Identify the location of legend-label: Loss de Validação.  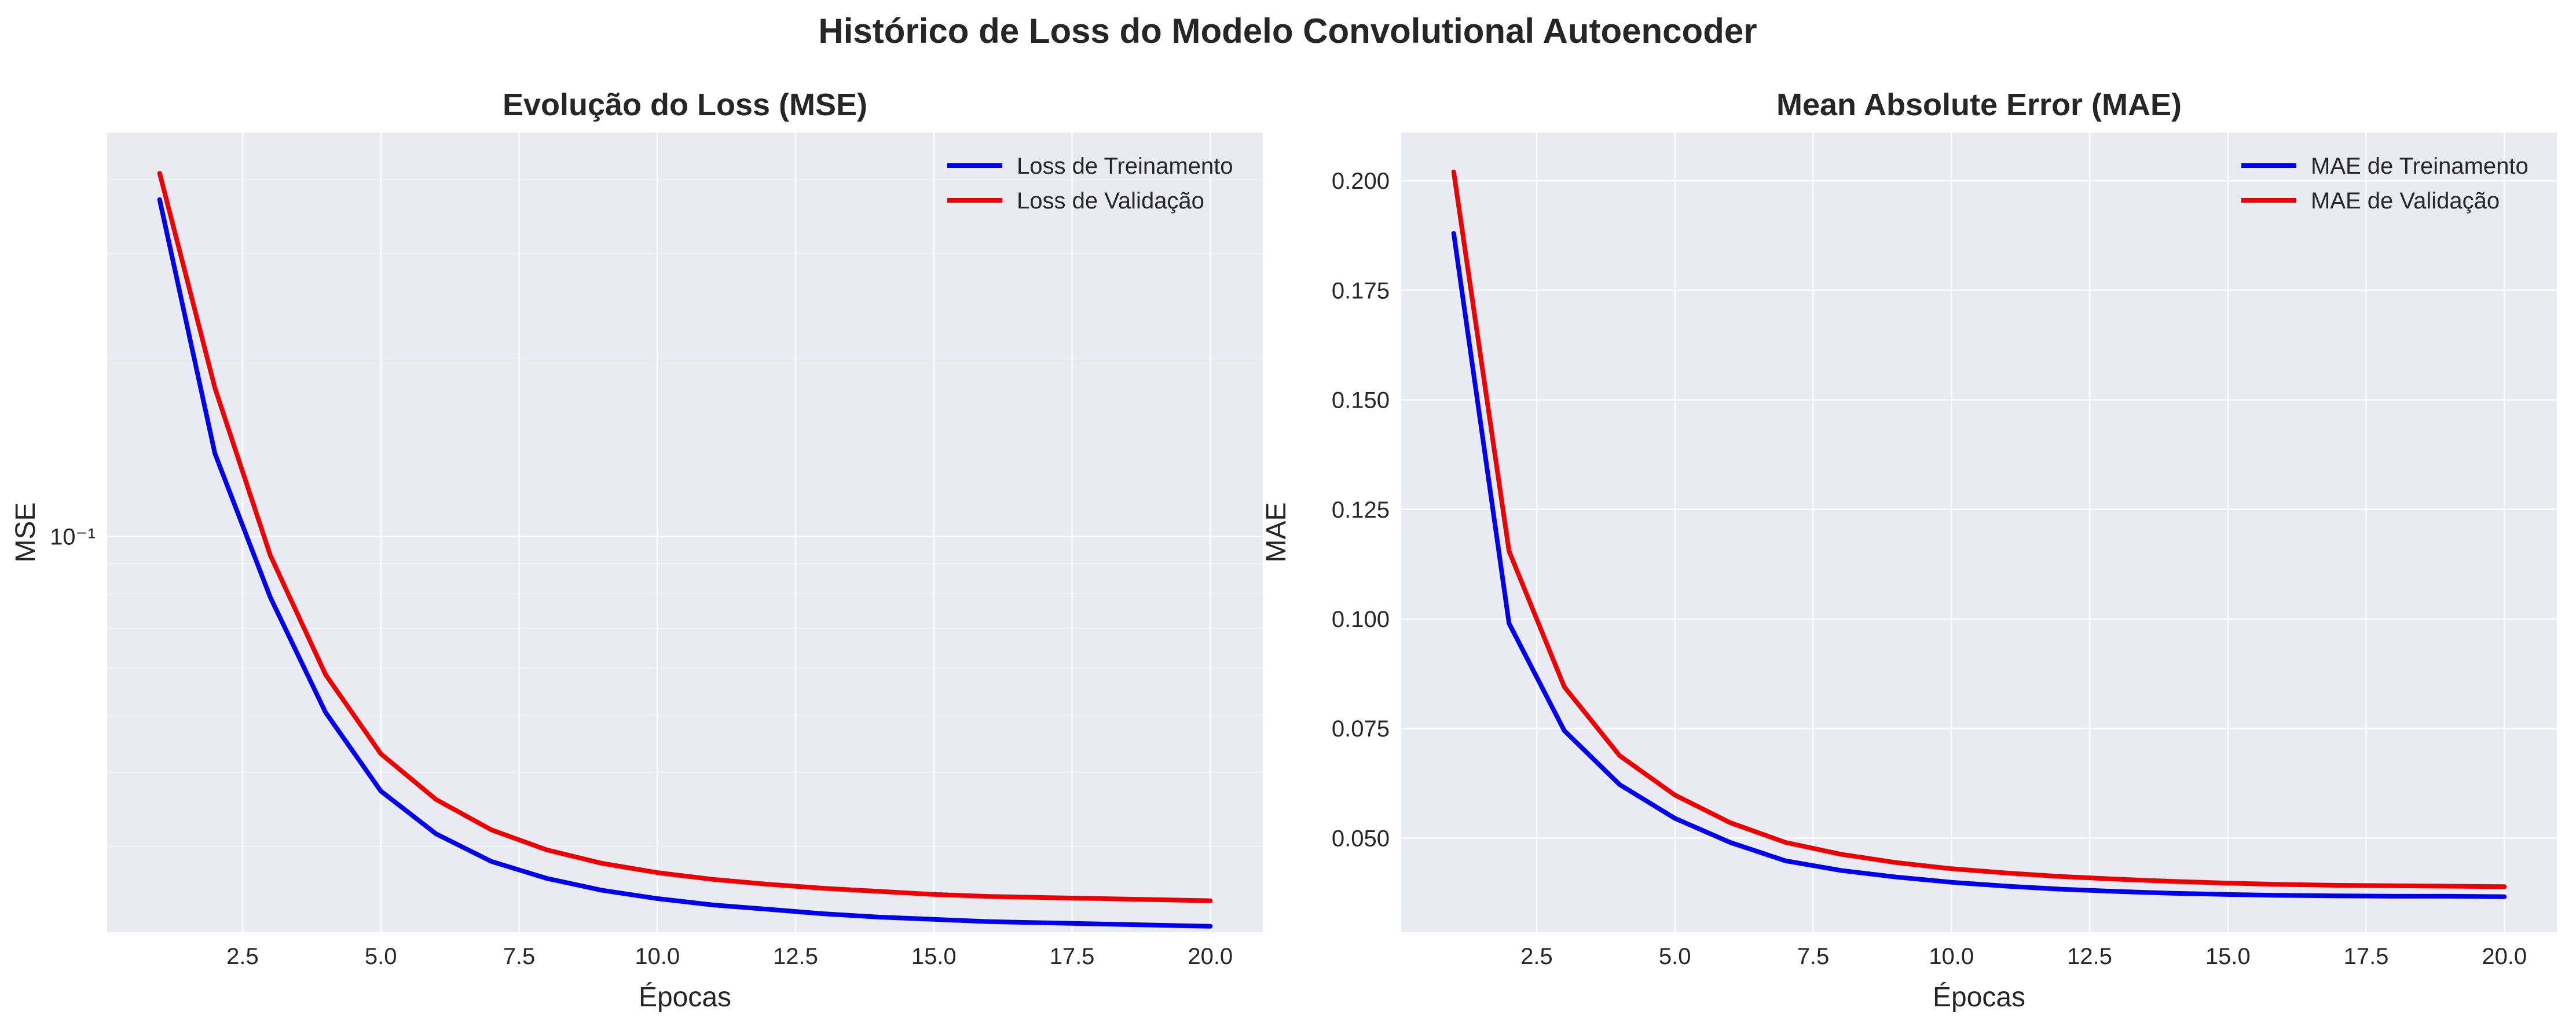
(1110, 201).